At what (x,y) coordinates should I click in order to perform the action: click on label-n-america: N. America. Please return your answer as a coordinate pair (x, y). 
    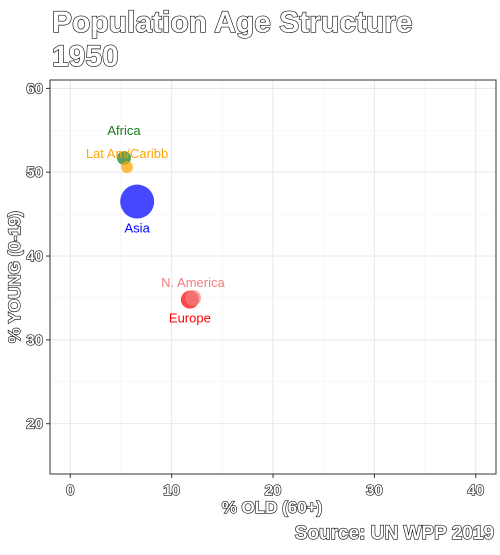
    Looking at the image, I should click on (193, 282).